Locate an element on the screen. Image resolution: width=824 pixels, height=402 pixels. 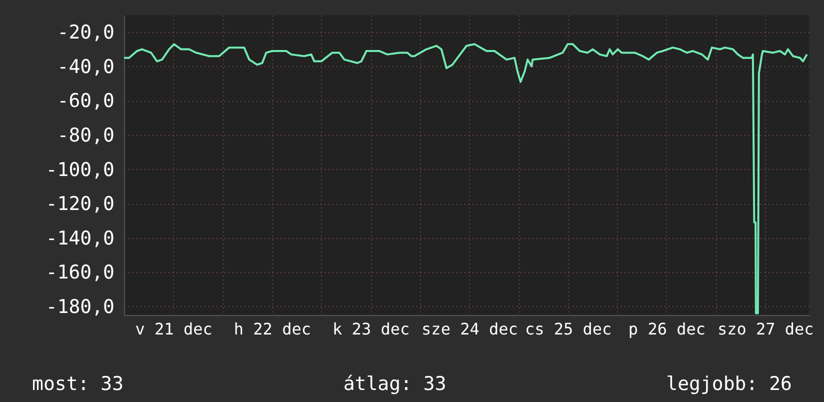
y-tick-label: -120,0 is located at coordinates (80, 204).